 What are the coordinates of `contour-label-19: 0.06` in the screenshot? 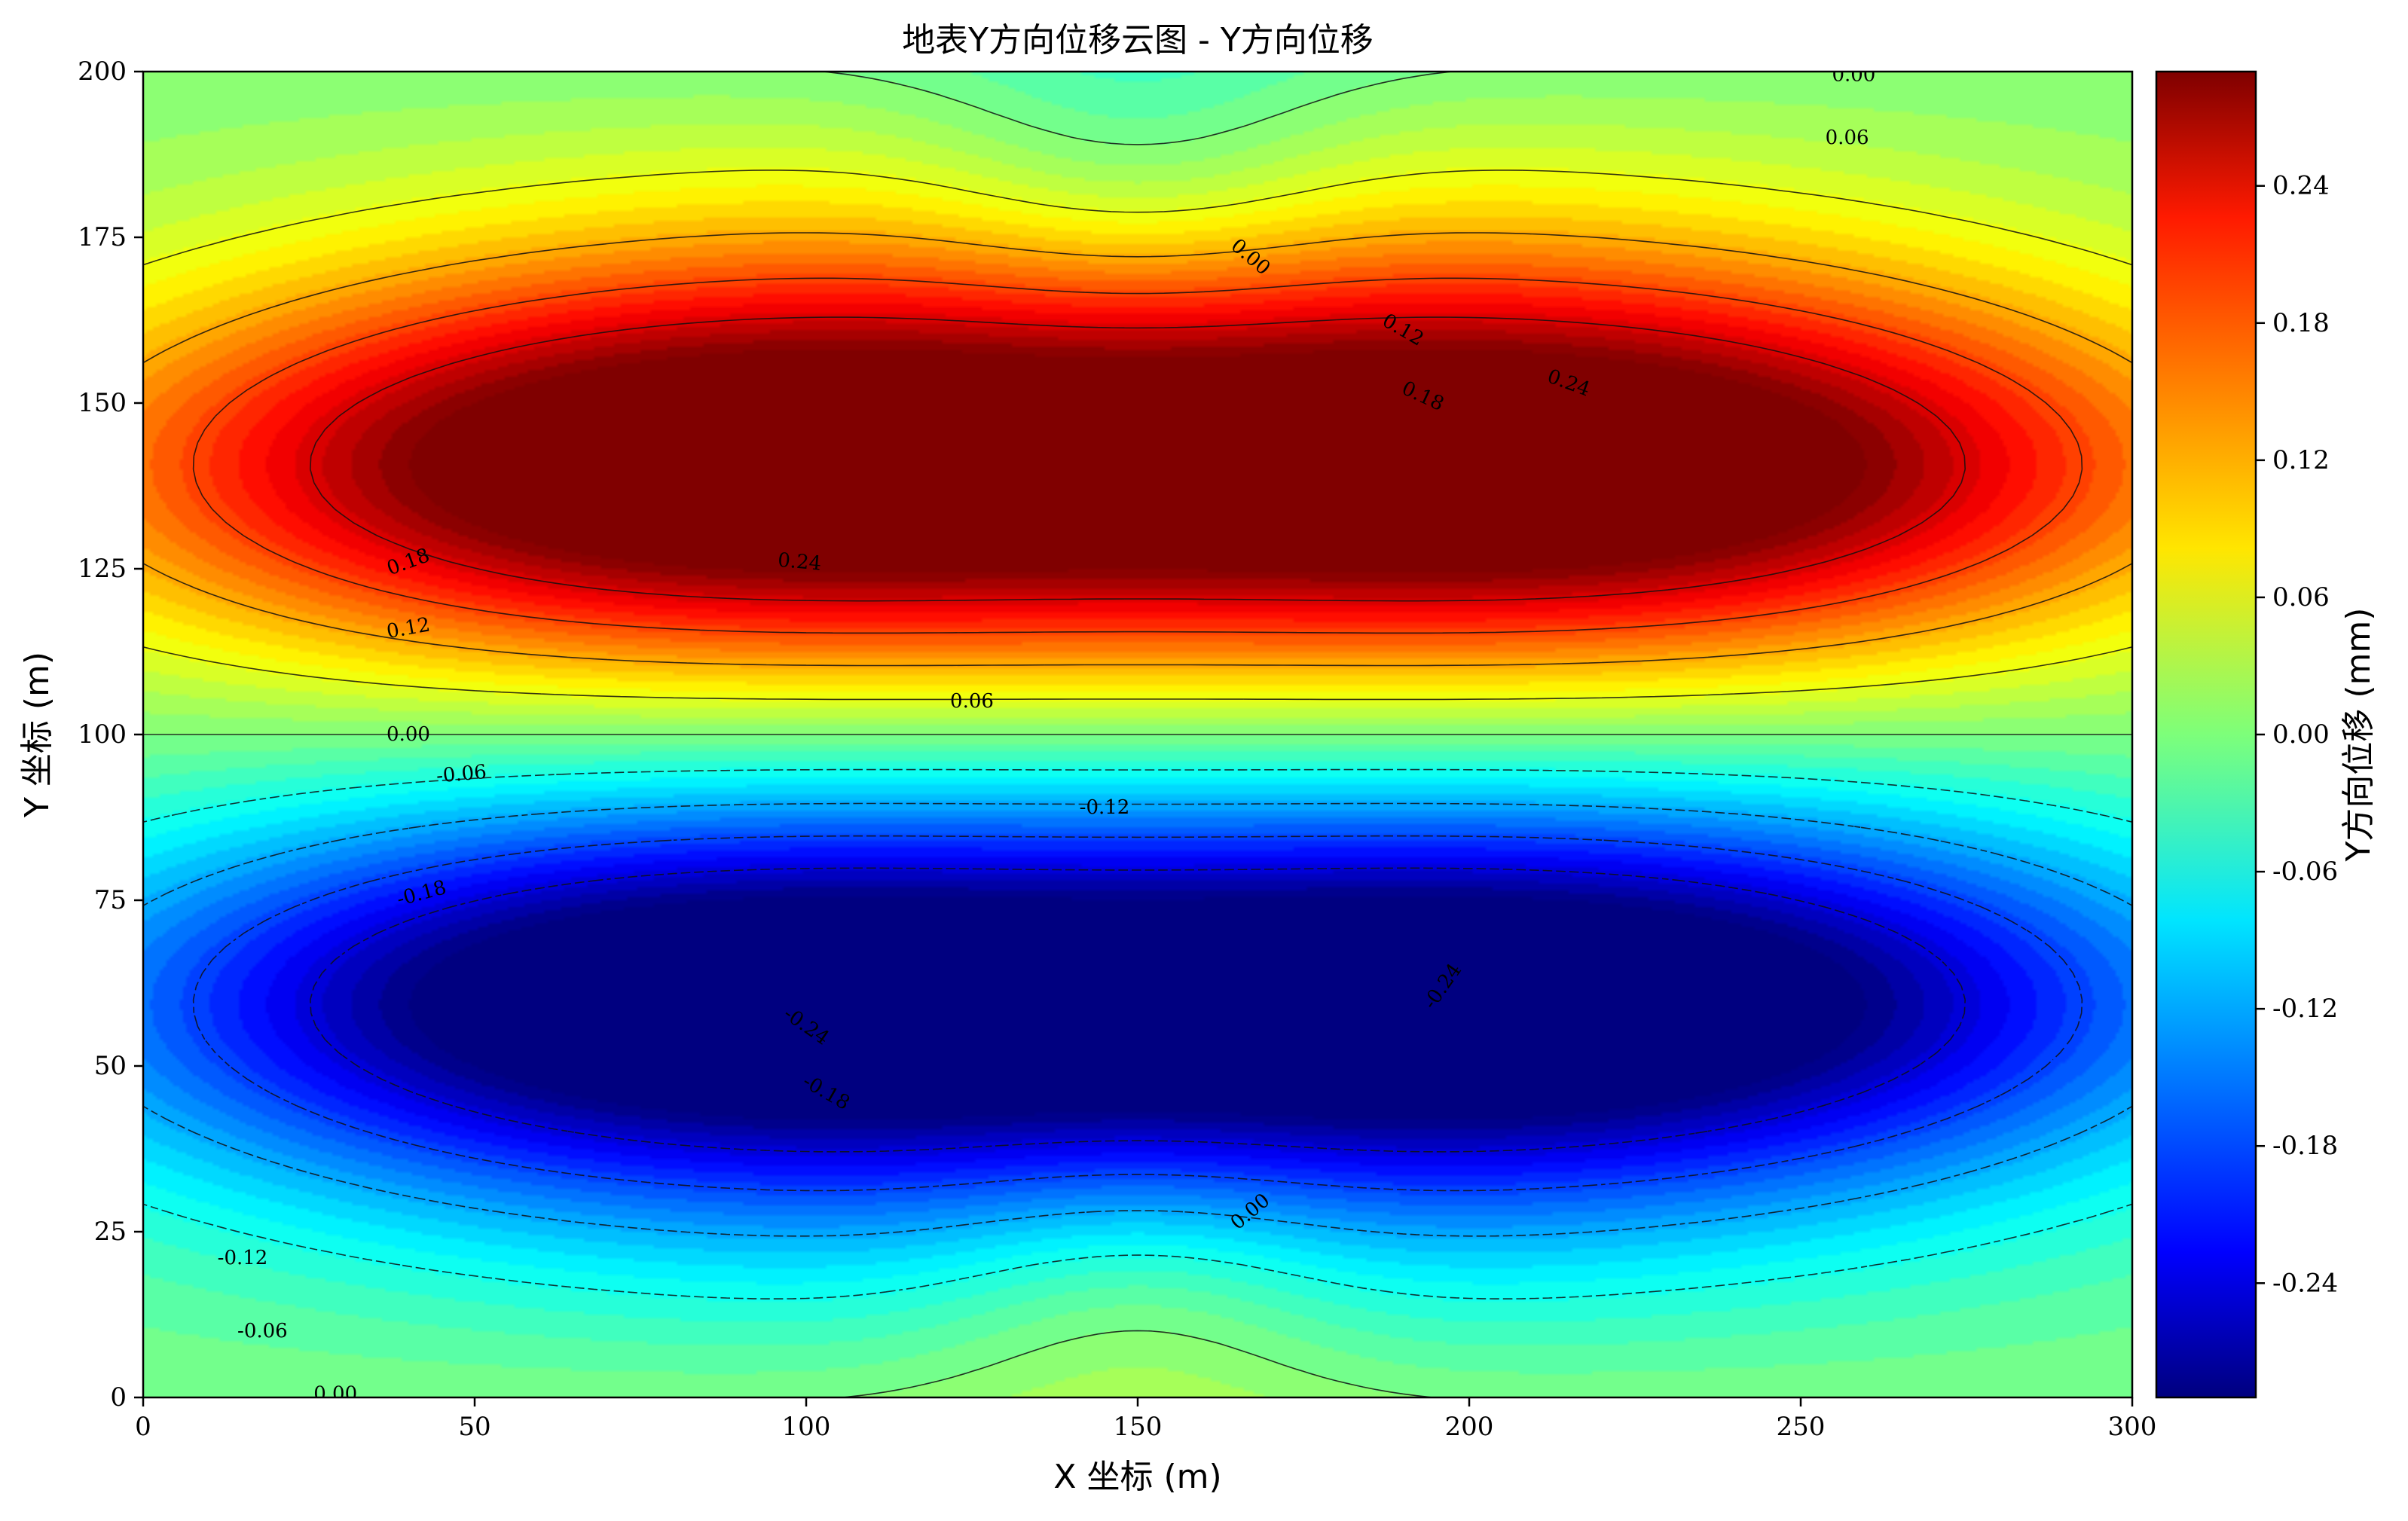 It's located at (1847, 138).